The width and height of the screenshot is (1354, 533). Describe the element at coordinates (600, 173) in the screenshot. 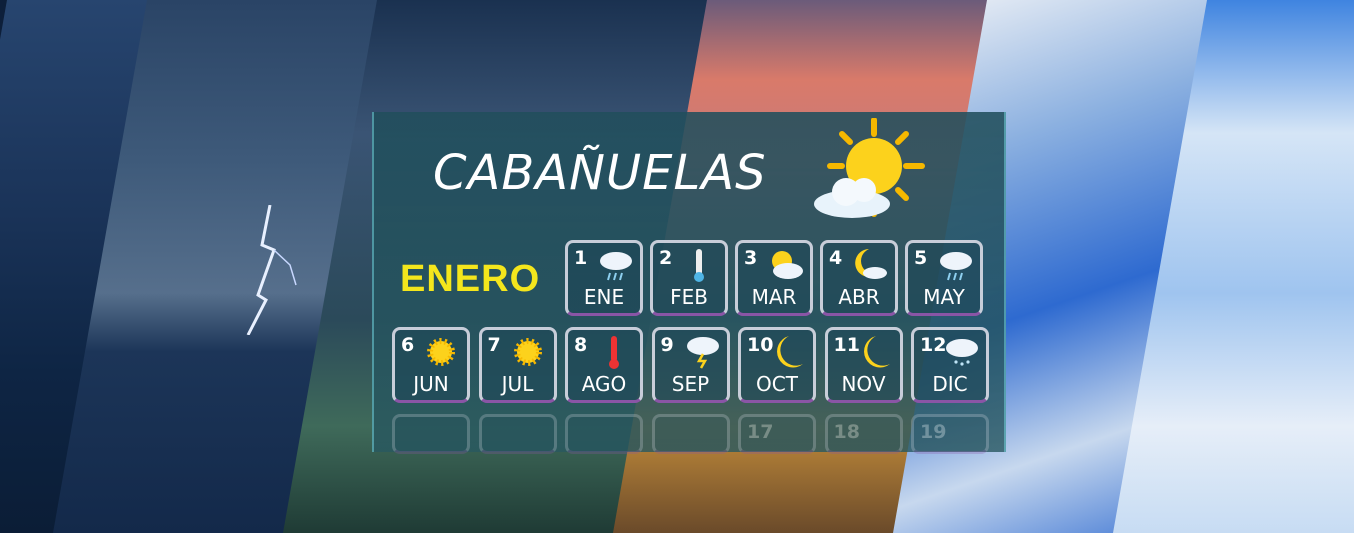

I see `title: CABAÑUELAS` at that location.